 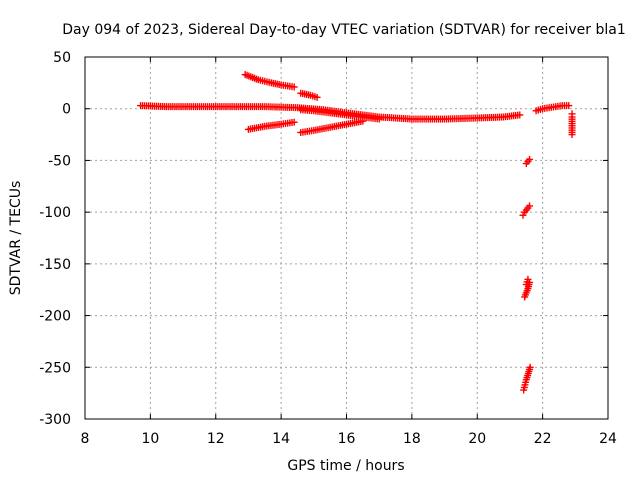 What do you see at coordinates (477, 439) in the screenshot?
I see `x-tick-label: 20` at bounding box center [477, 439].